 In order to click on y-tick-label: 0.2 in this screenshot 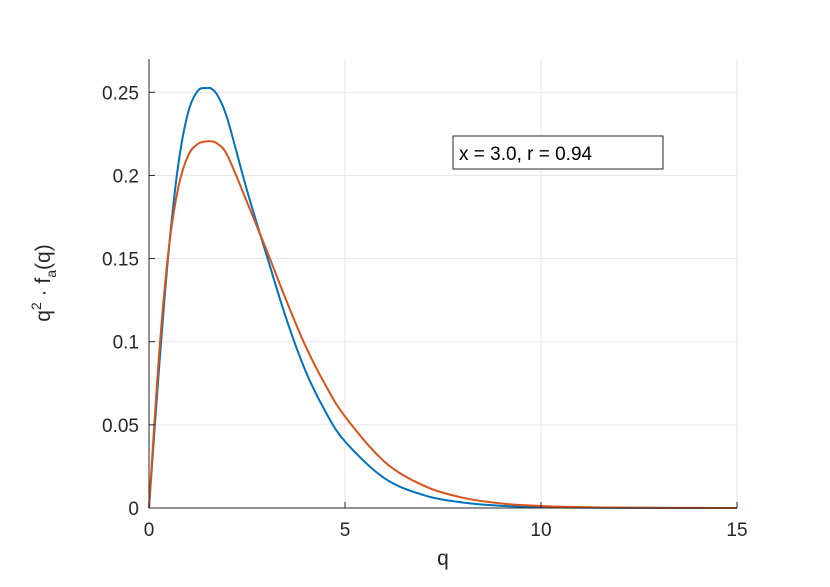, I will do `click(126, 176)`.